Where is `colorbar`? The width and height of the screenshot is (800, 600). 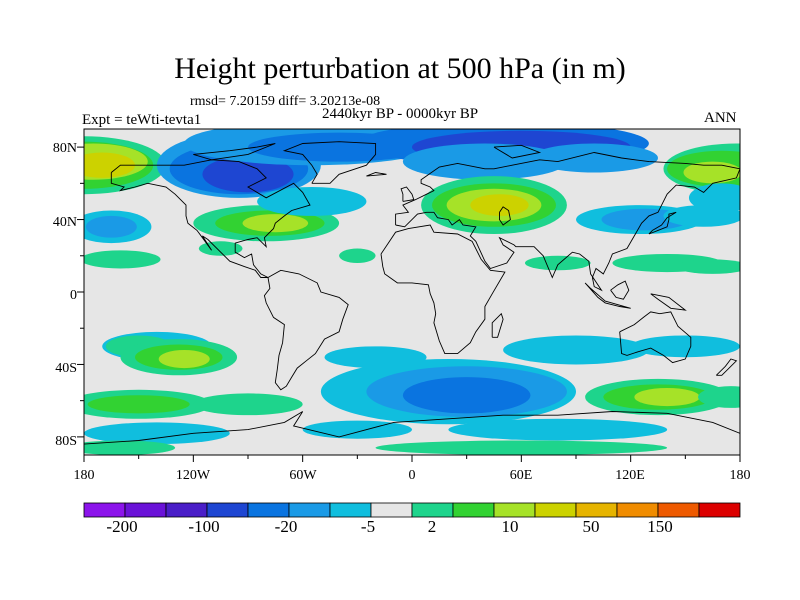
colorbar is located at coordinates (412, 510).